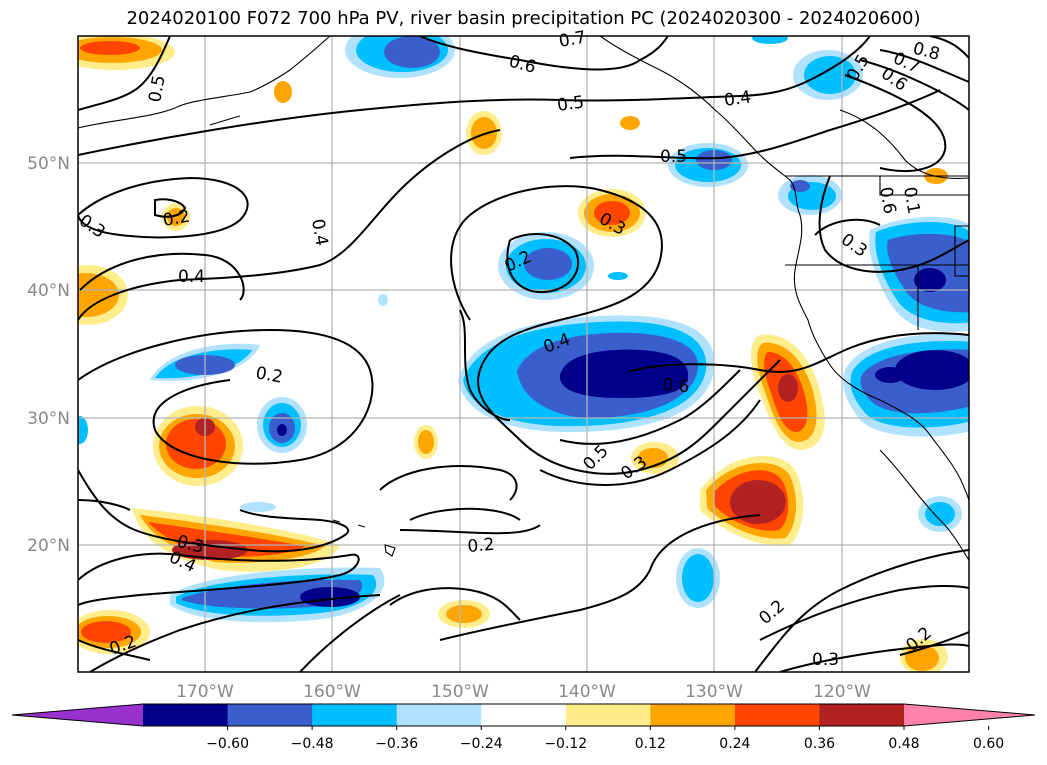 The height and width of the screenshot is (765, 1047). What do you see at coordinates (48, 164) in the screenshot?
I see `lat-label: 50°N` at bounding box center [48, 164].